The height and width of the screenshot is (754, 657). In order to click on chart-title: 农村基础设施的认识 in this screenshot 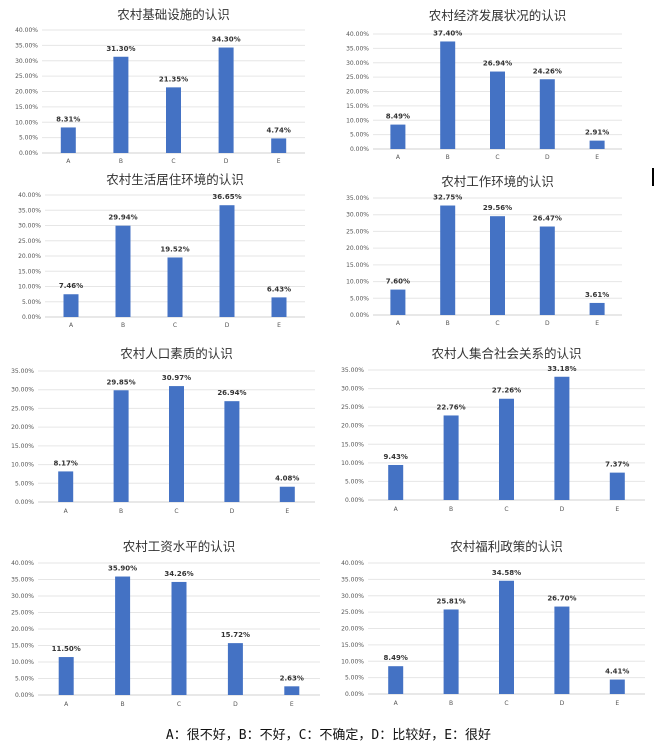, I will do `click(173, 14)`.